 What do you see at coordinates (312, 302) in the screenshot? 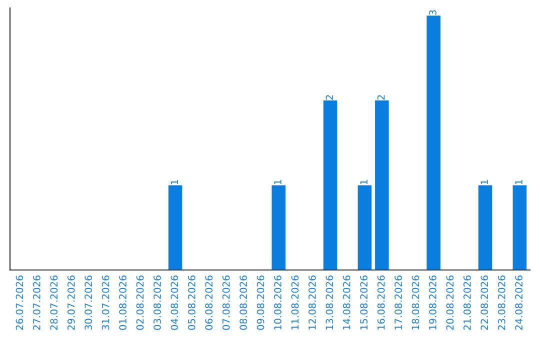
I see `x-tick-label: 12.08.2026` at bounding box center [312, 302].